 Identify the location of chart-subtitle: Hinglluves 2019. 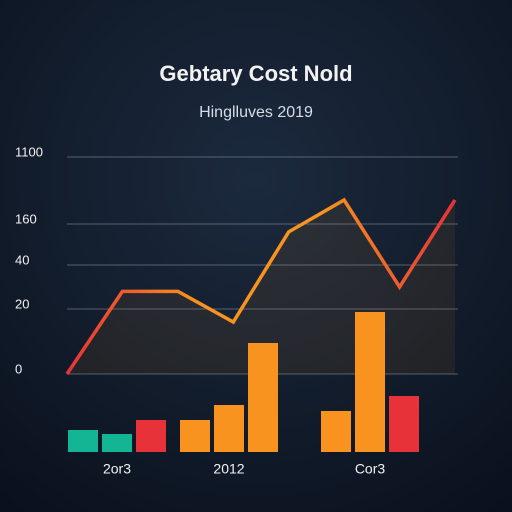
(256, 112).